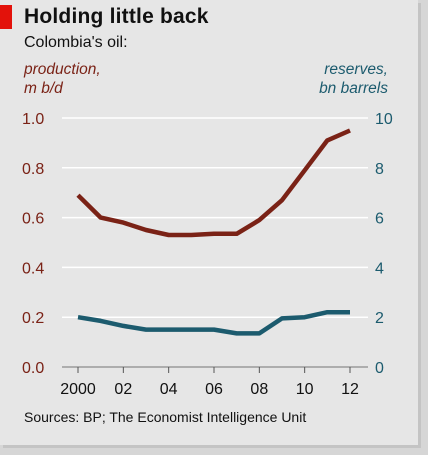 The height and width of the screenshot is (455, 428). Describe the element at coordinates (123, 389) in the screenshot. I see `x-axis-tick-label: 02` at that location.